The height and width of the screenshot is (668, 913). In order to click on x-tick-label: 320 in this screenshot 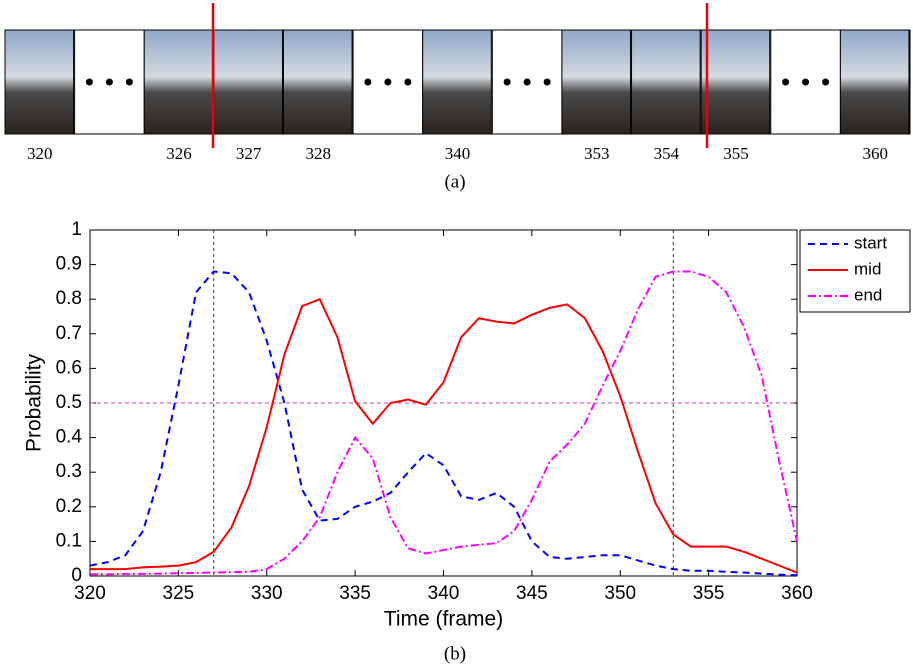, I will do `click(90, 593)`.